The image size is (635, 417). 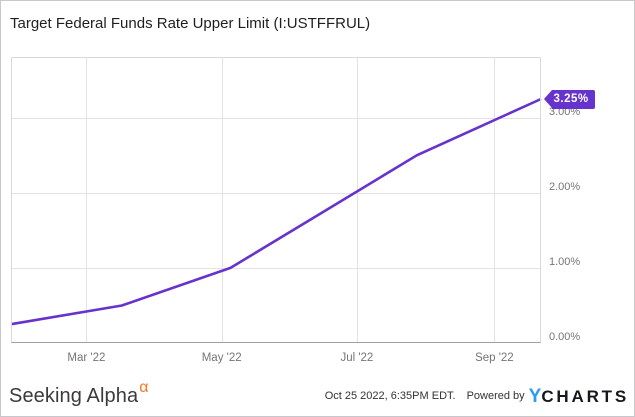 I want to click on y-axis-label: 1.00%, so click(x=565, y=261).